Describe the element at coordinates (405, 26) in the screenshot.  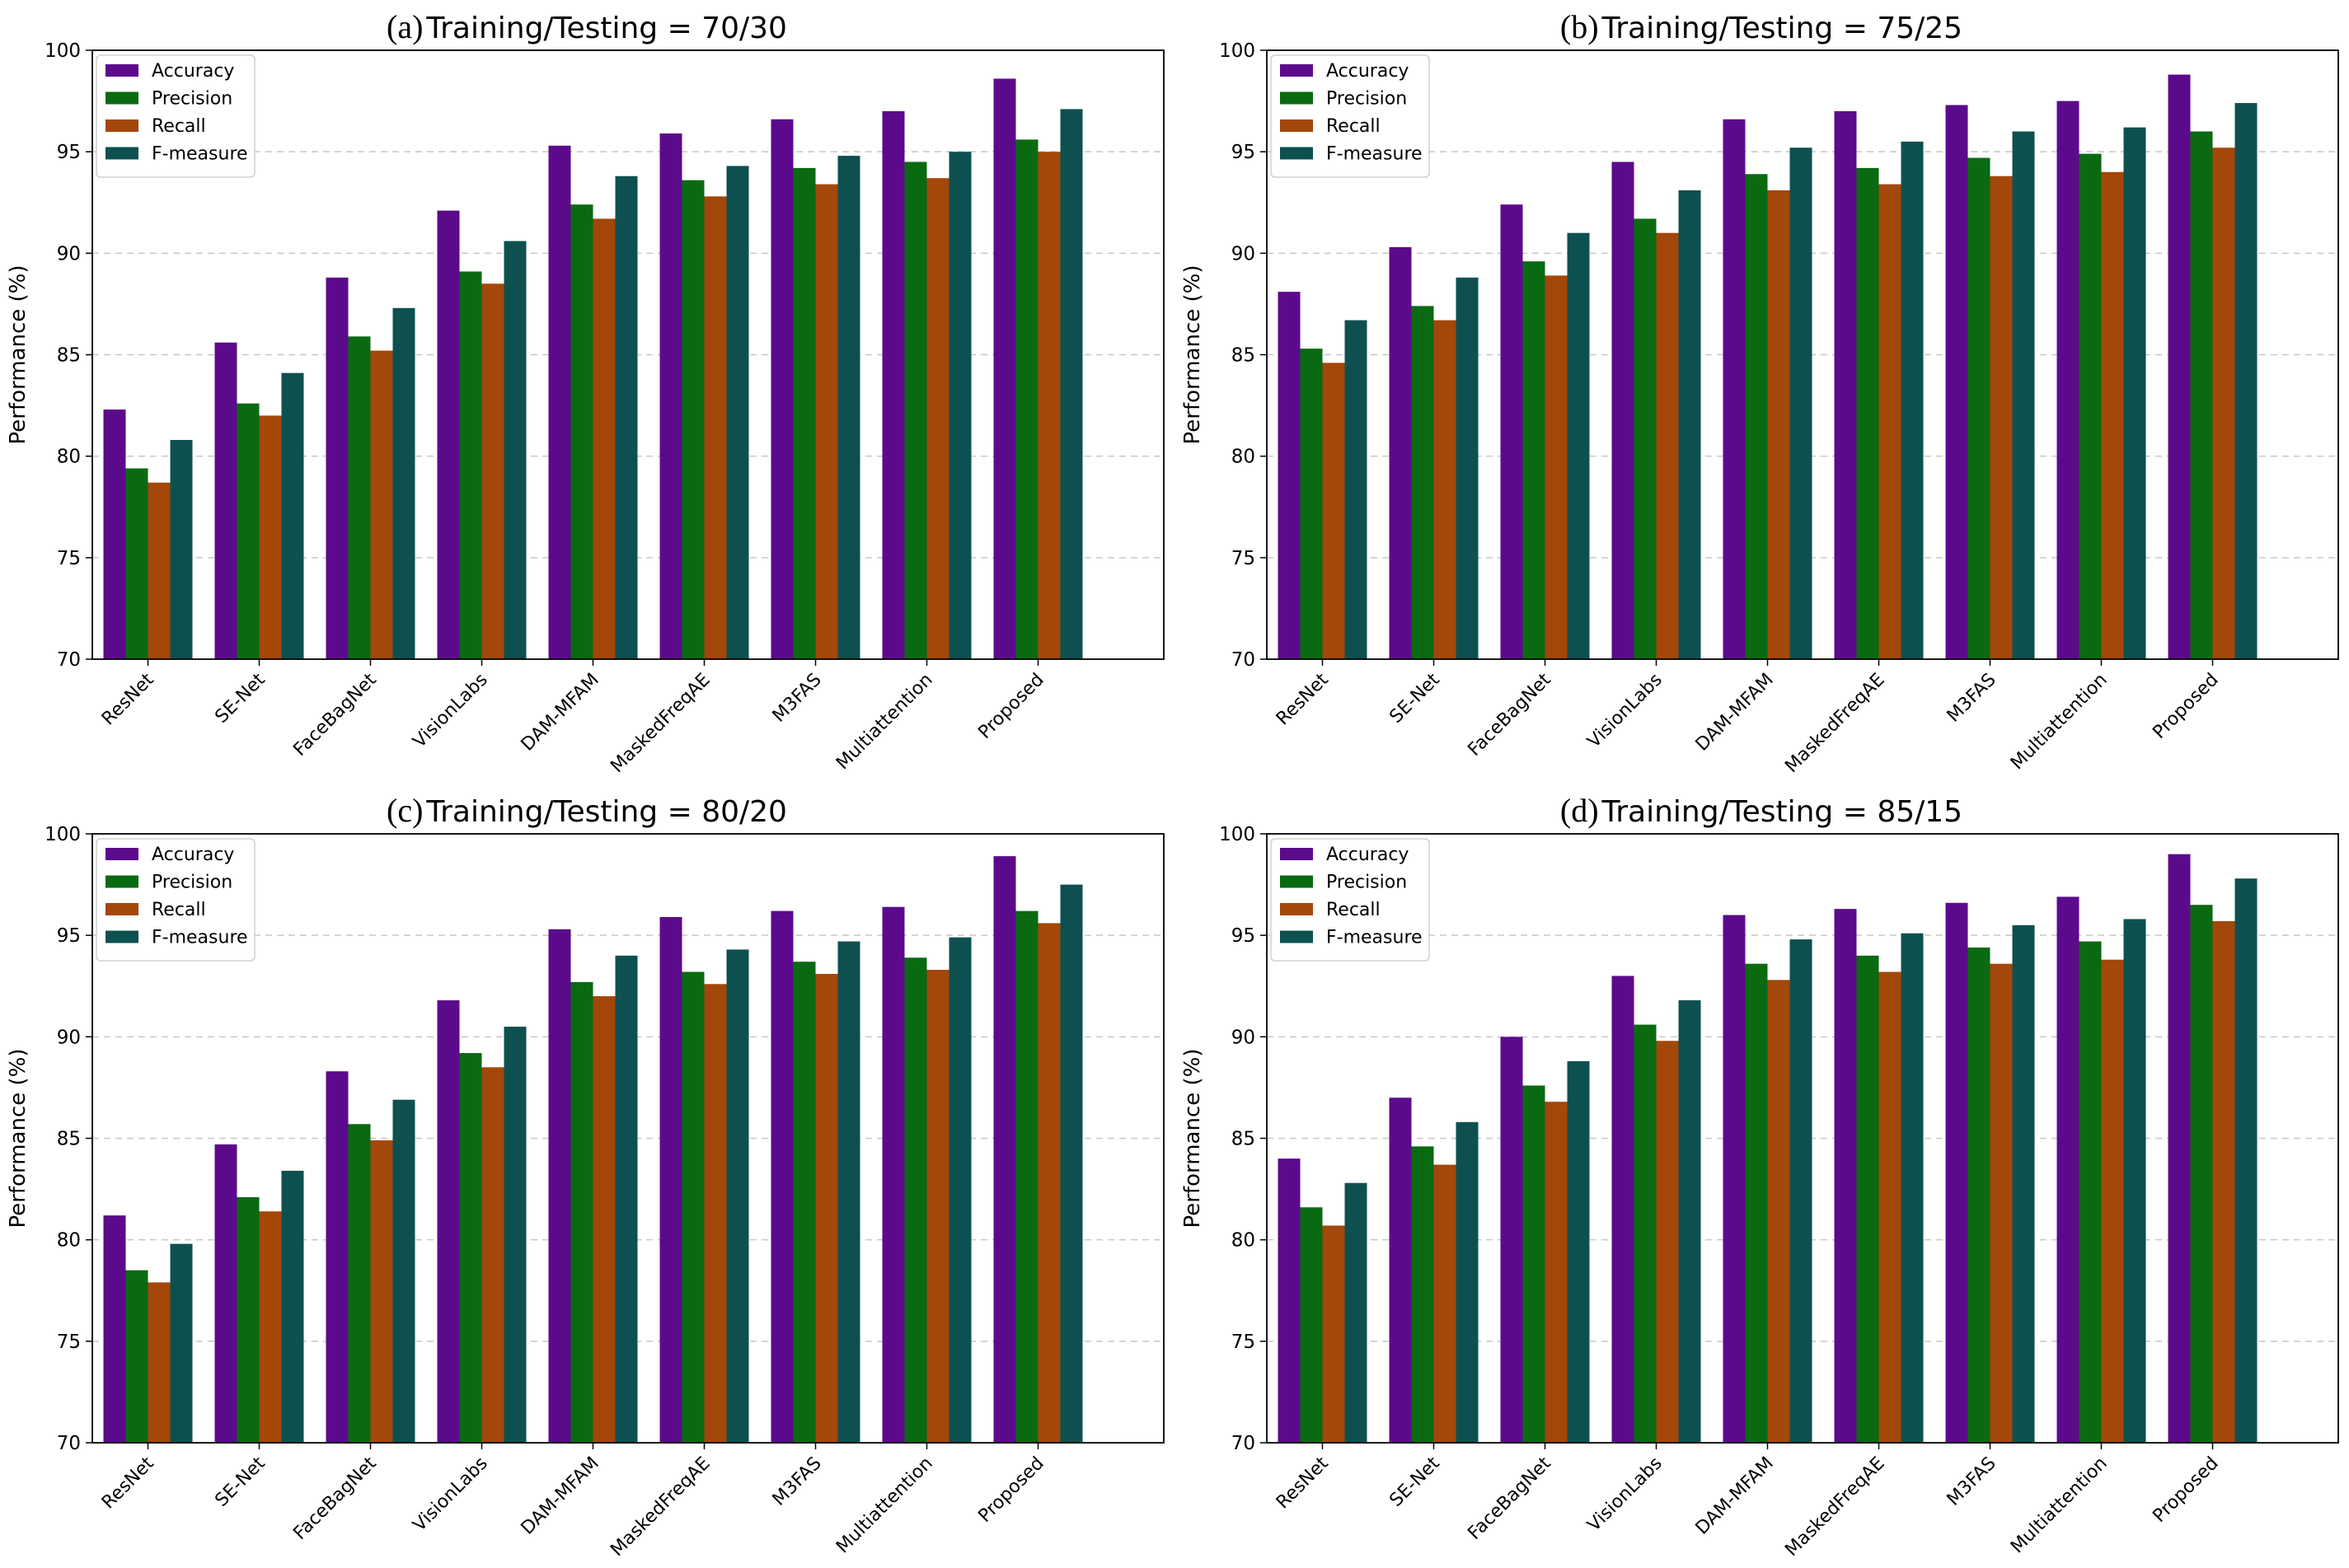
I see `panel-label: (a)` at that location.